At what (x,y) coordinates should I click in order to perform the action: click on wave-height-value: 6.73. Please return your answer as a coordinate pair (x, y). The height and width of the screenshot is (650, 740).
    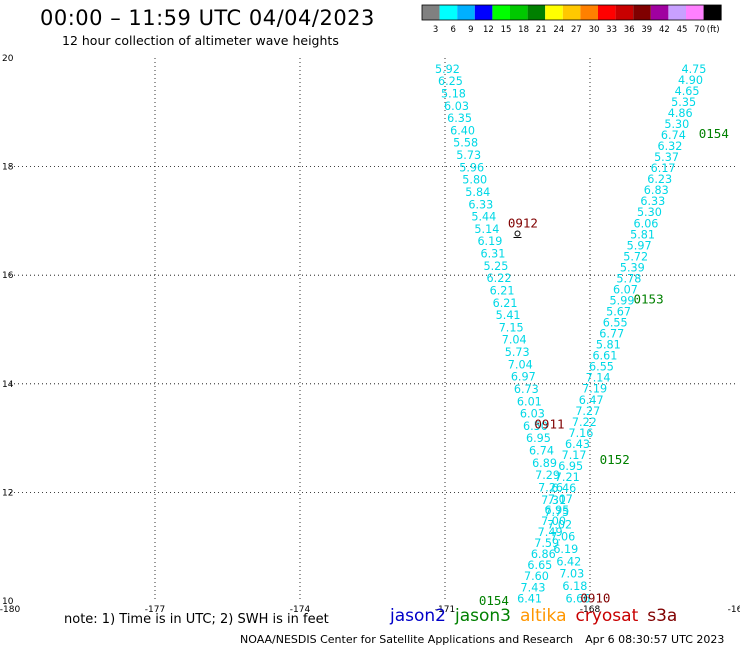
    Looking at the image, I should click on (526, 389).